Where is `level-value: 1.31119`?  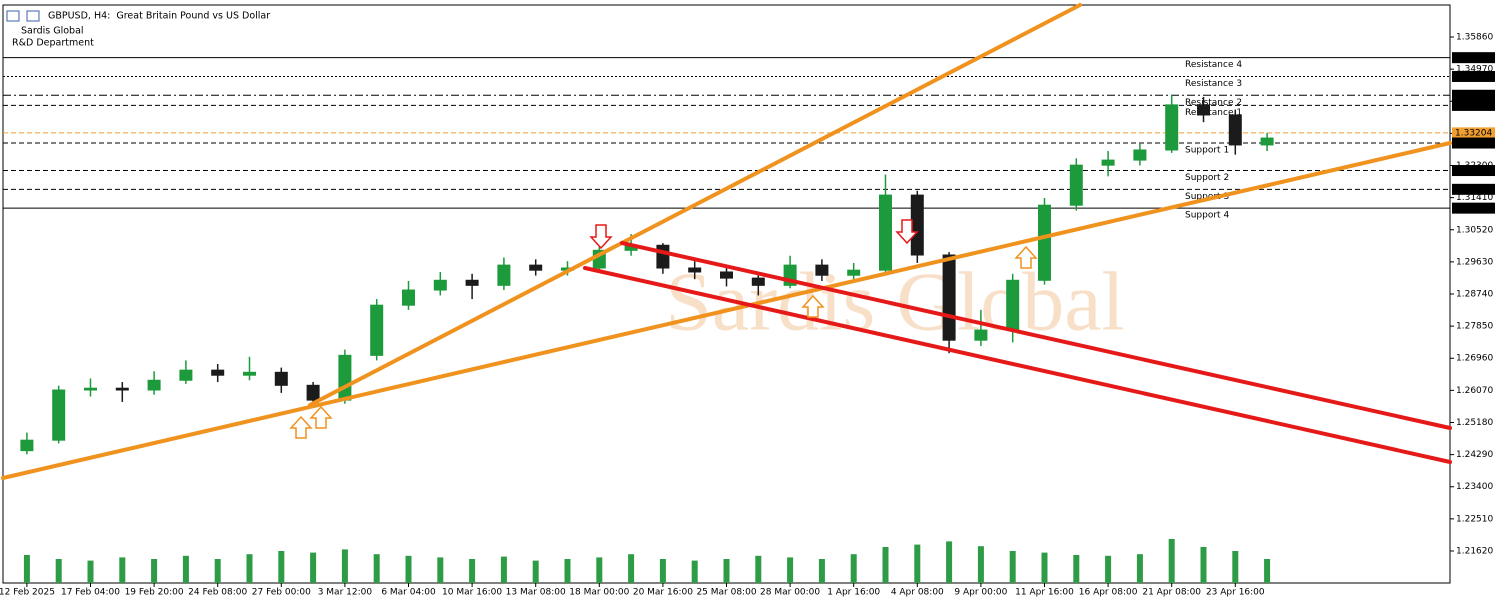 level-value: 1.31119 is located at coordinates (1473, 209).